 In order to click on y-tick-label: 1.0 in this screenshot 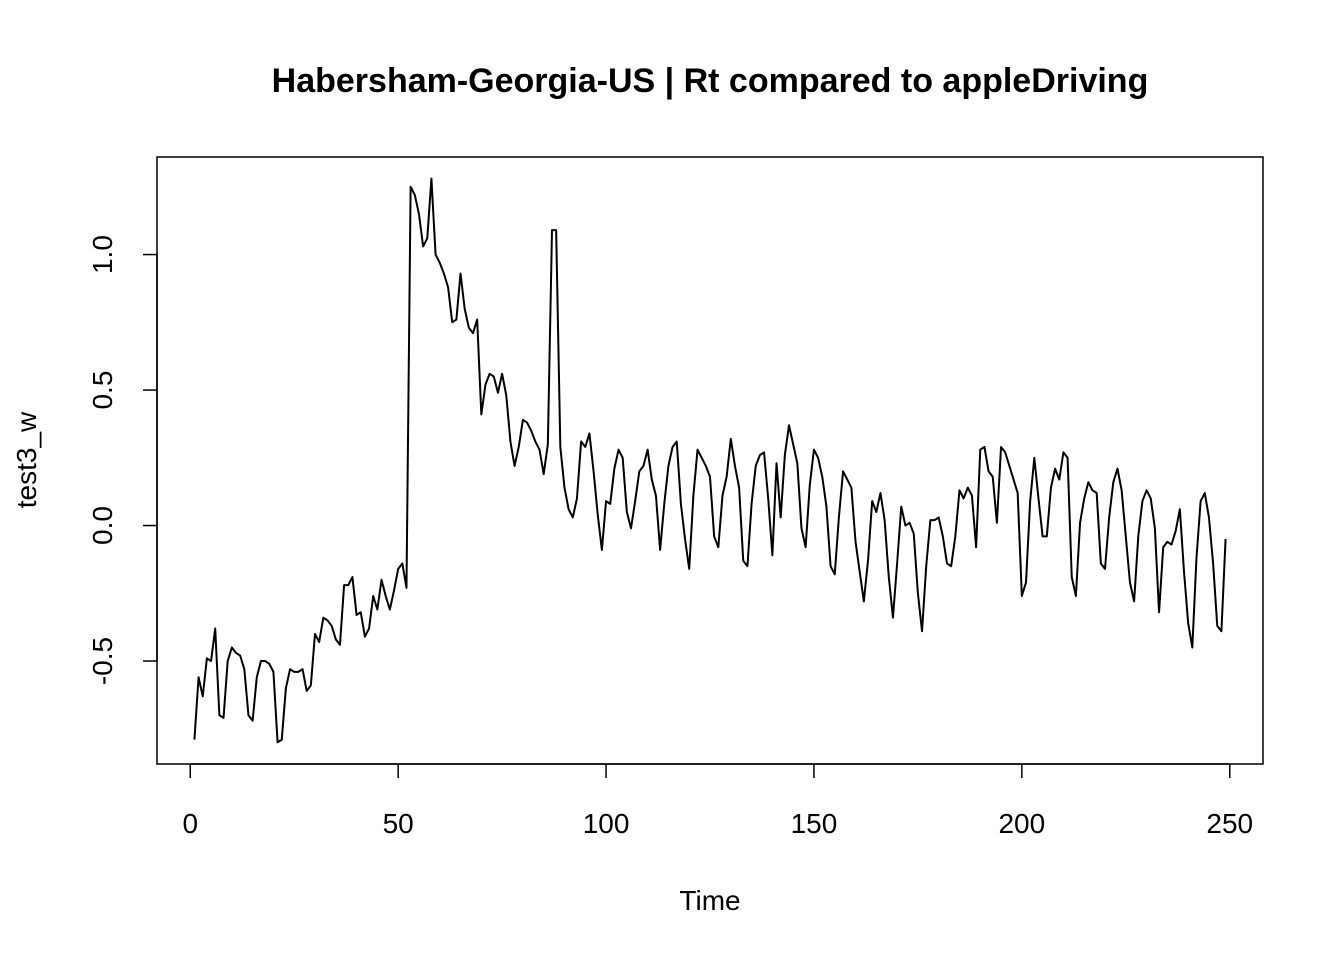, I will do `click(102, 254)`.